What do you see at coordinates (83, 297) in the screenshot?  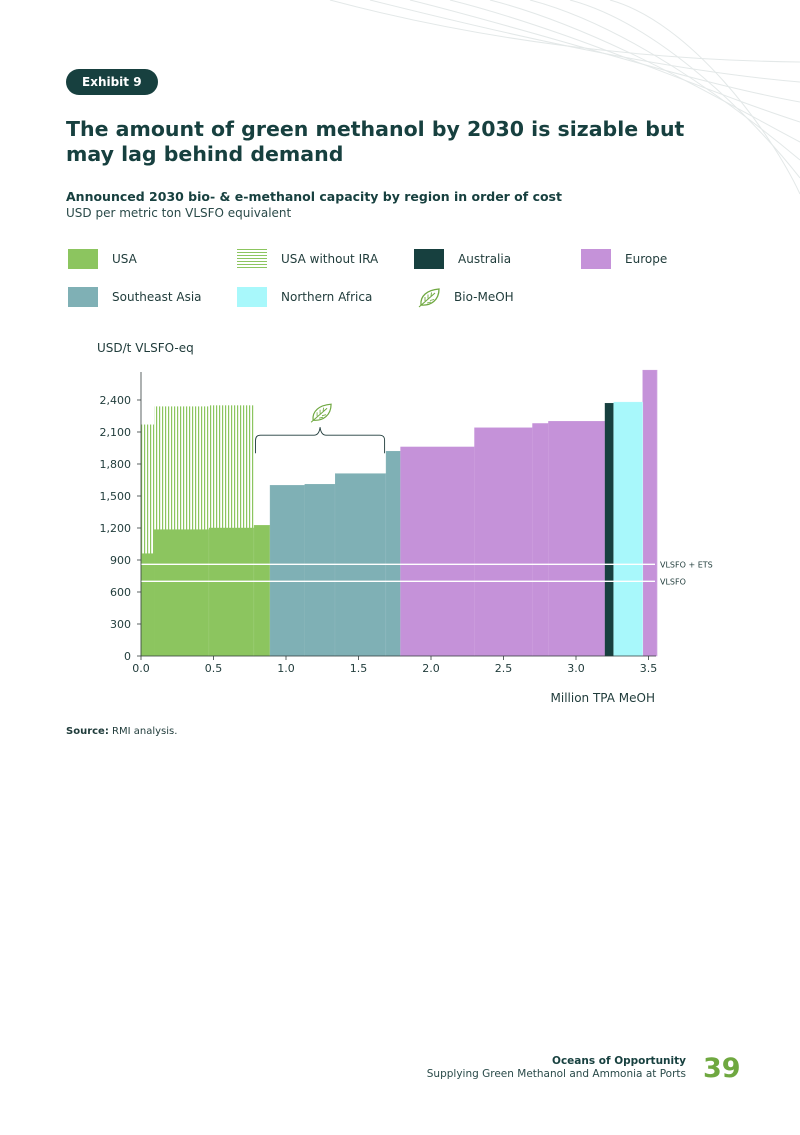 I see `legend-swatch-southeast-asia` at bounding box center [83, 297].